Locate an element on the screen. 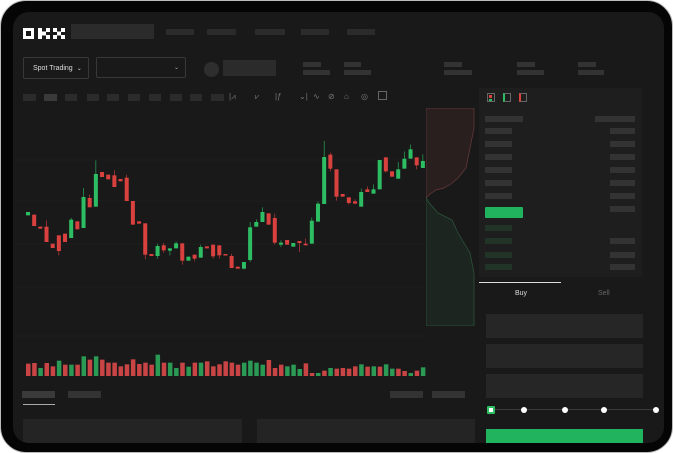 The height and width of the screenshot is (453, 673). leverage-slider-track is located at coordinates (573, 409).